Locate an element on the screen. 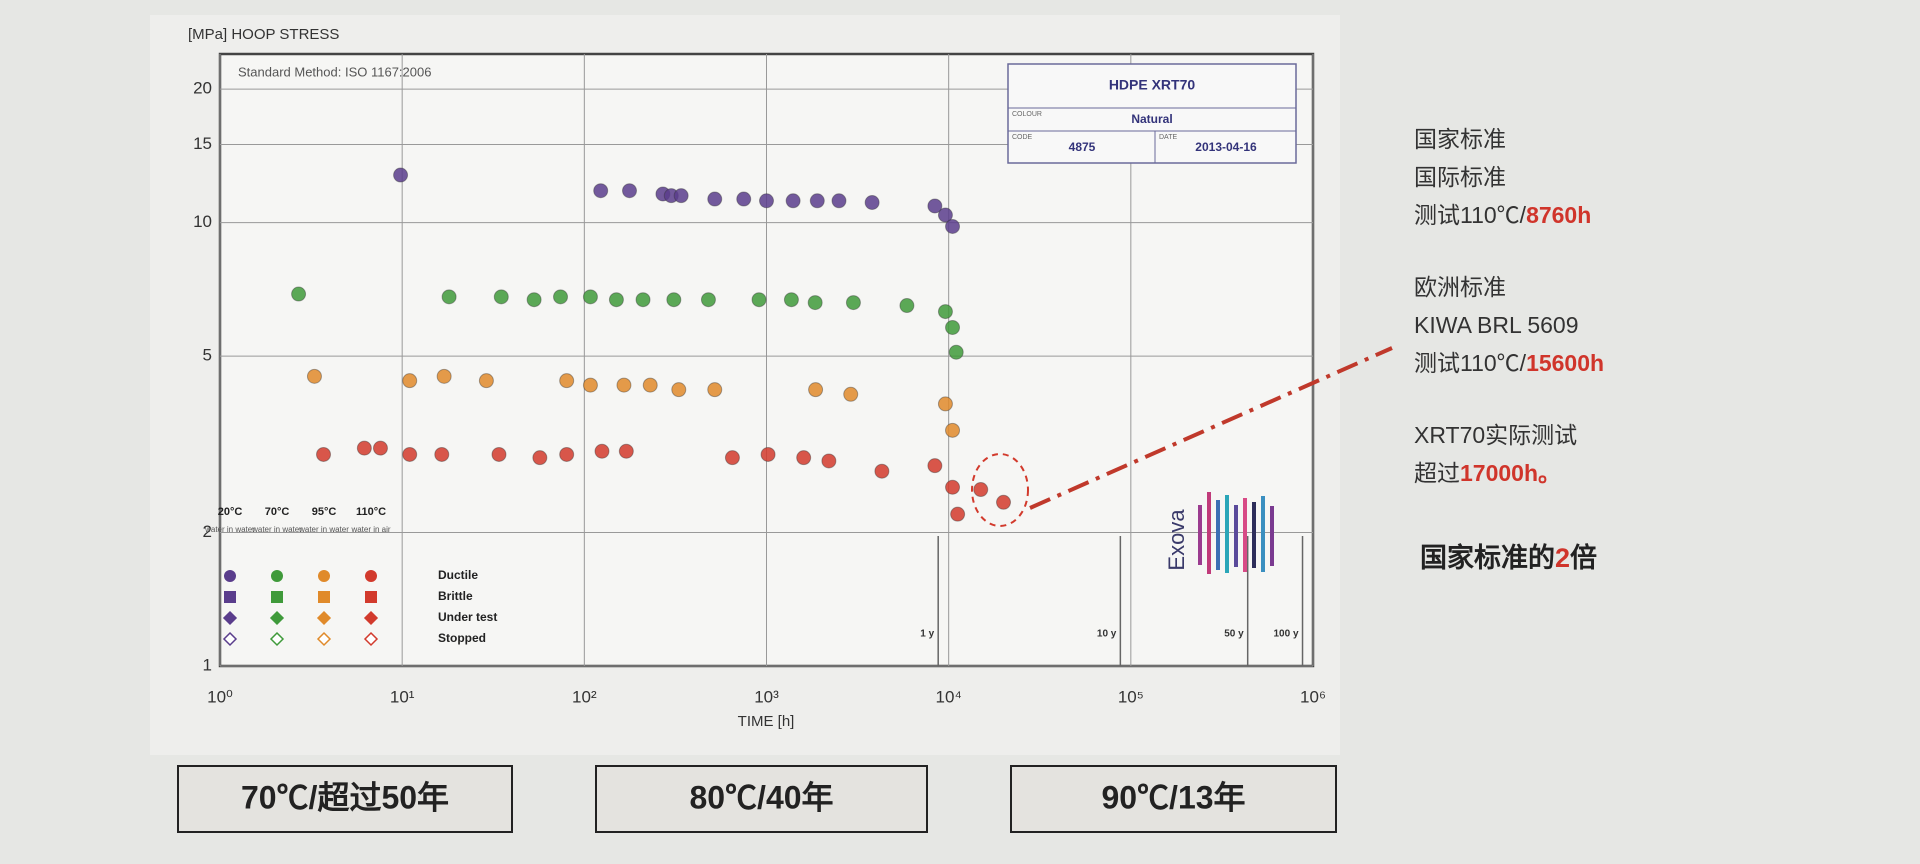  conclusion-text: 国家标准的 is located at coordinates (1487, 557).